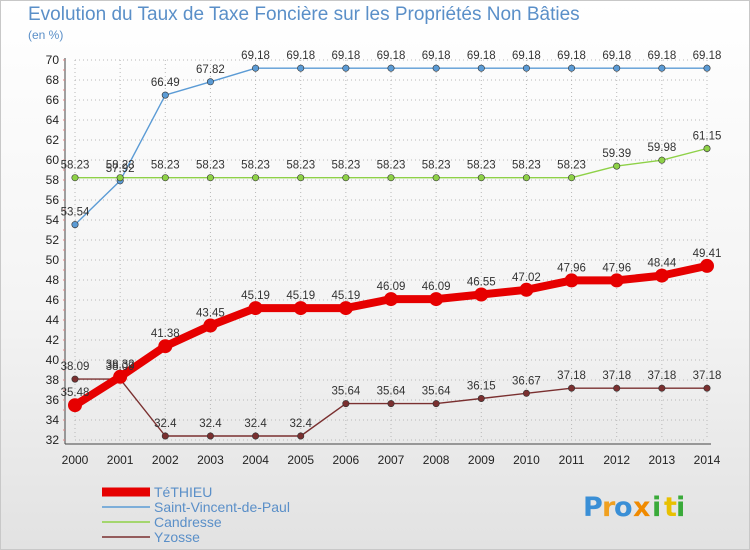 The height and width of the screenshot is (550, 750). Describe the element at coordinates (572, 460) in the screenshot. I see `x-tick-label: 2011` at that location.